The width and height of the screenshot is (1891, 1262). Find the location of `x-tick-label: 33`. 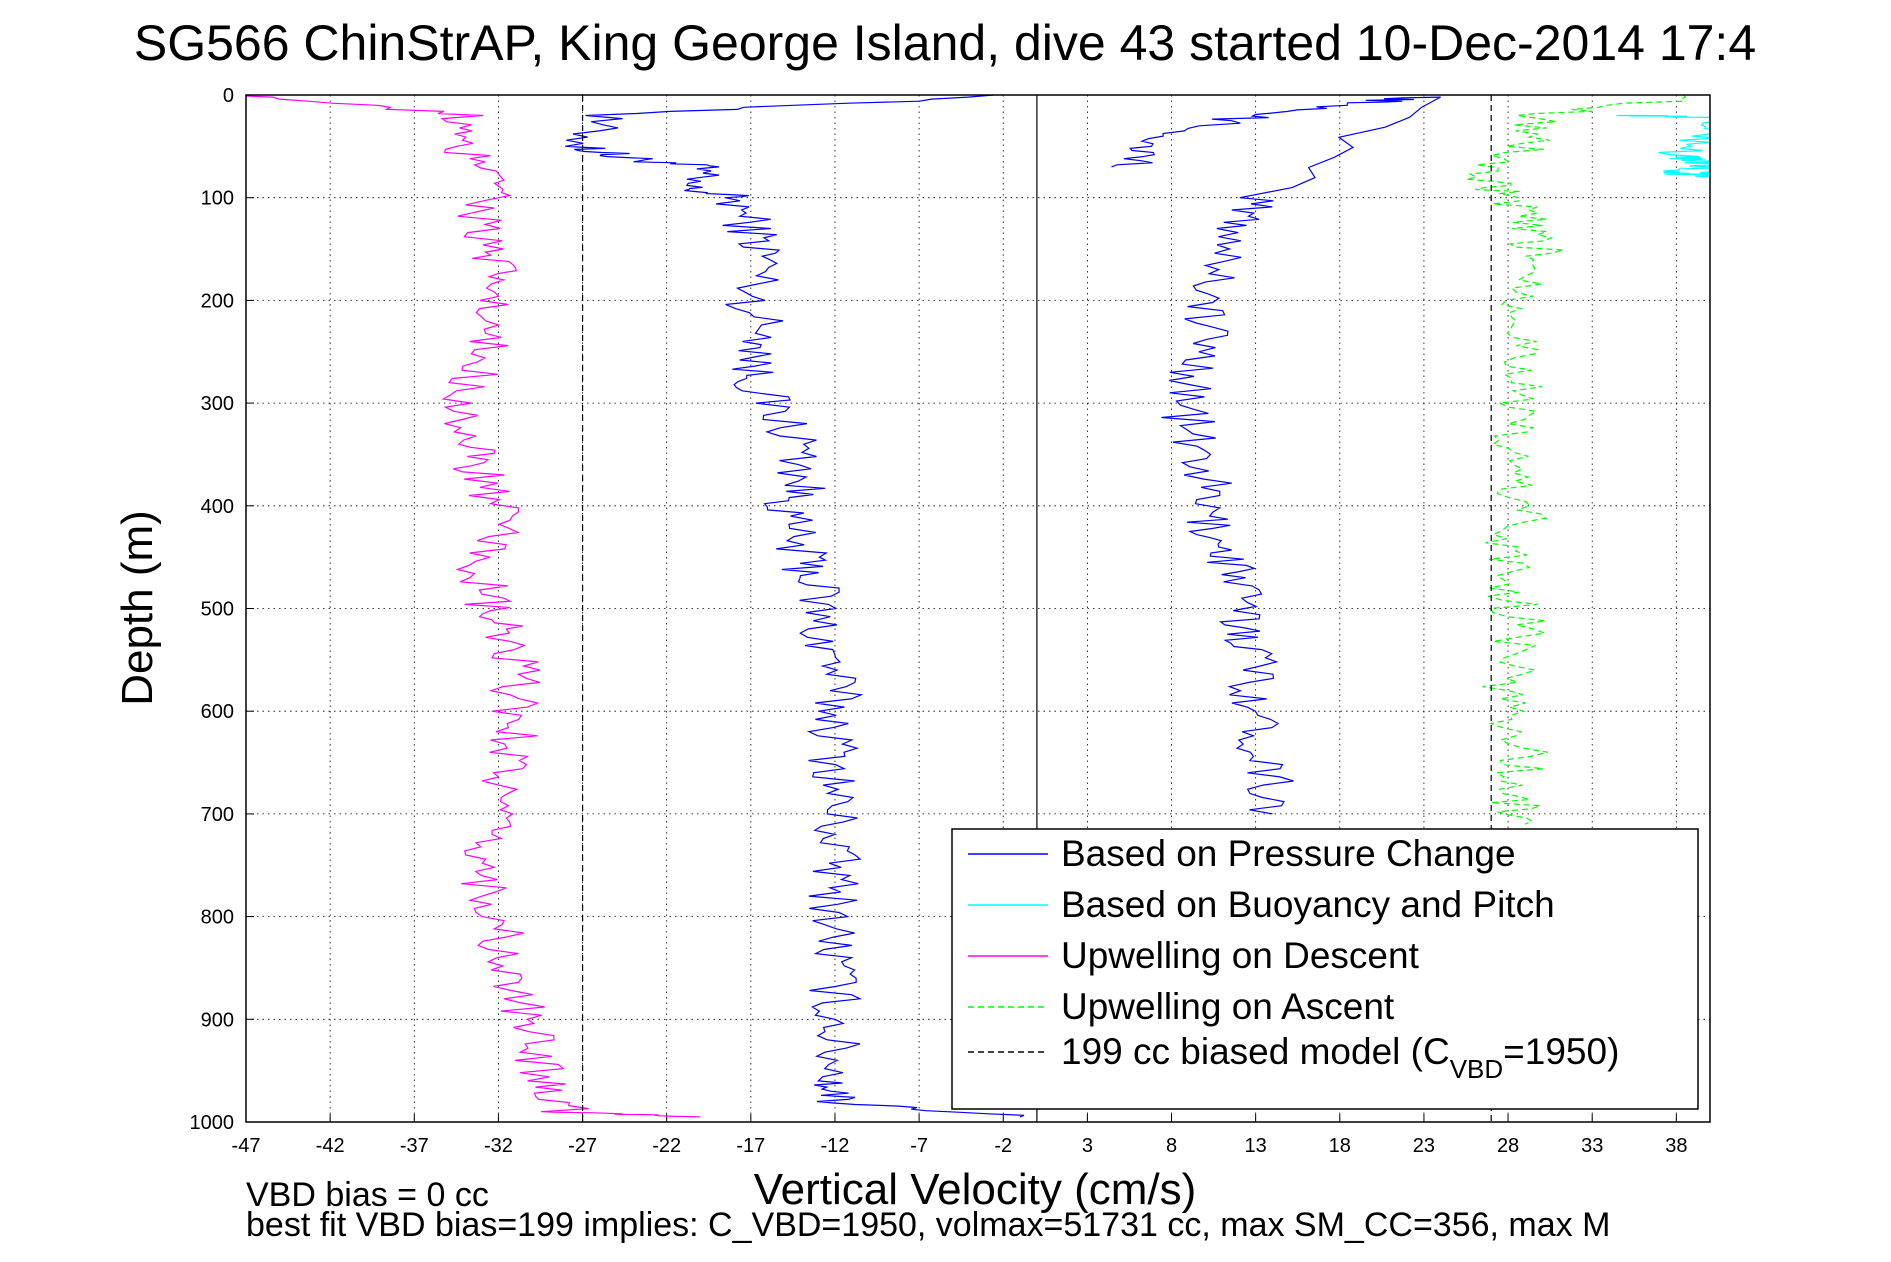

x-tick-label: 33 is located at coordinates (1592, 1146).